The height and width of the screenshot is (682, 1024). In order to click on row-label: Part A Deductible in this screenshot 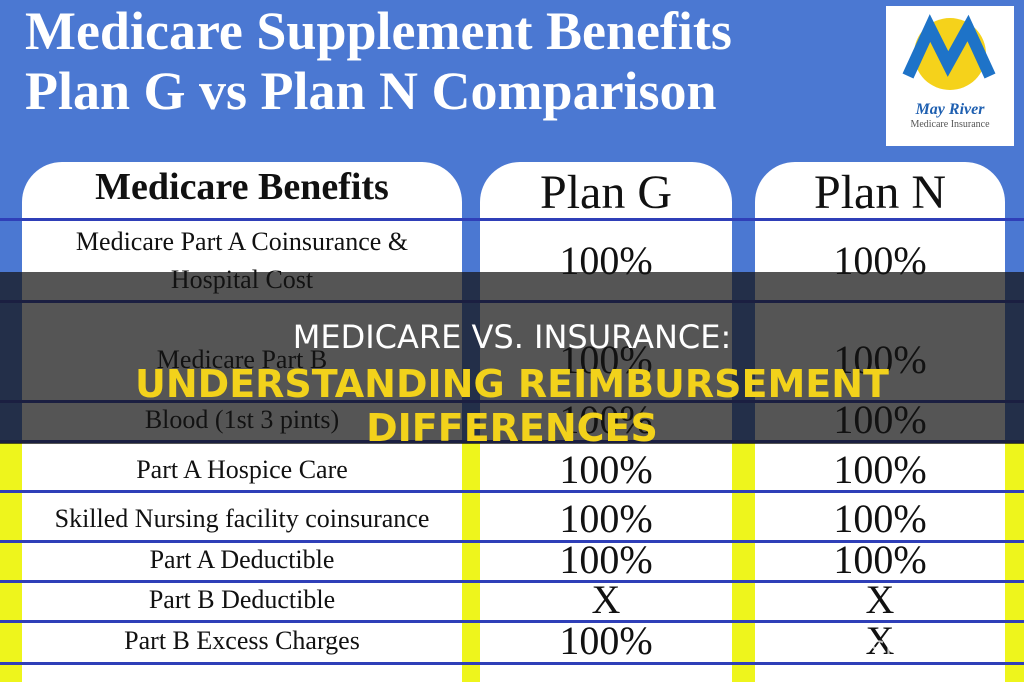, I will do `click(242, 559)`.